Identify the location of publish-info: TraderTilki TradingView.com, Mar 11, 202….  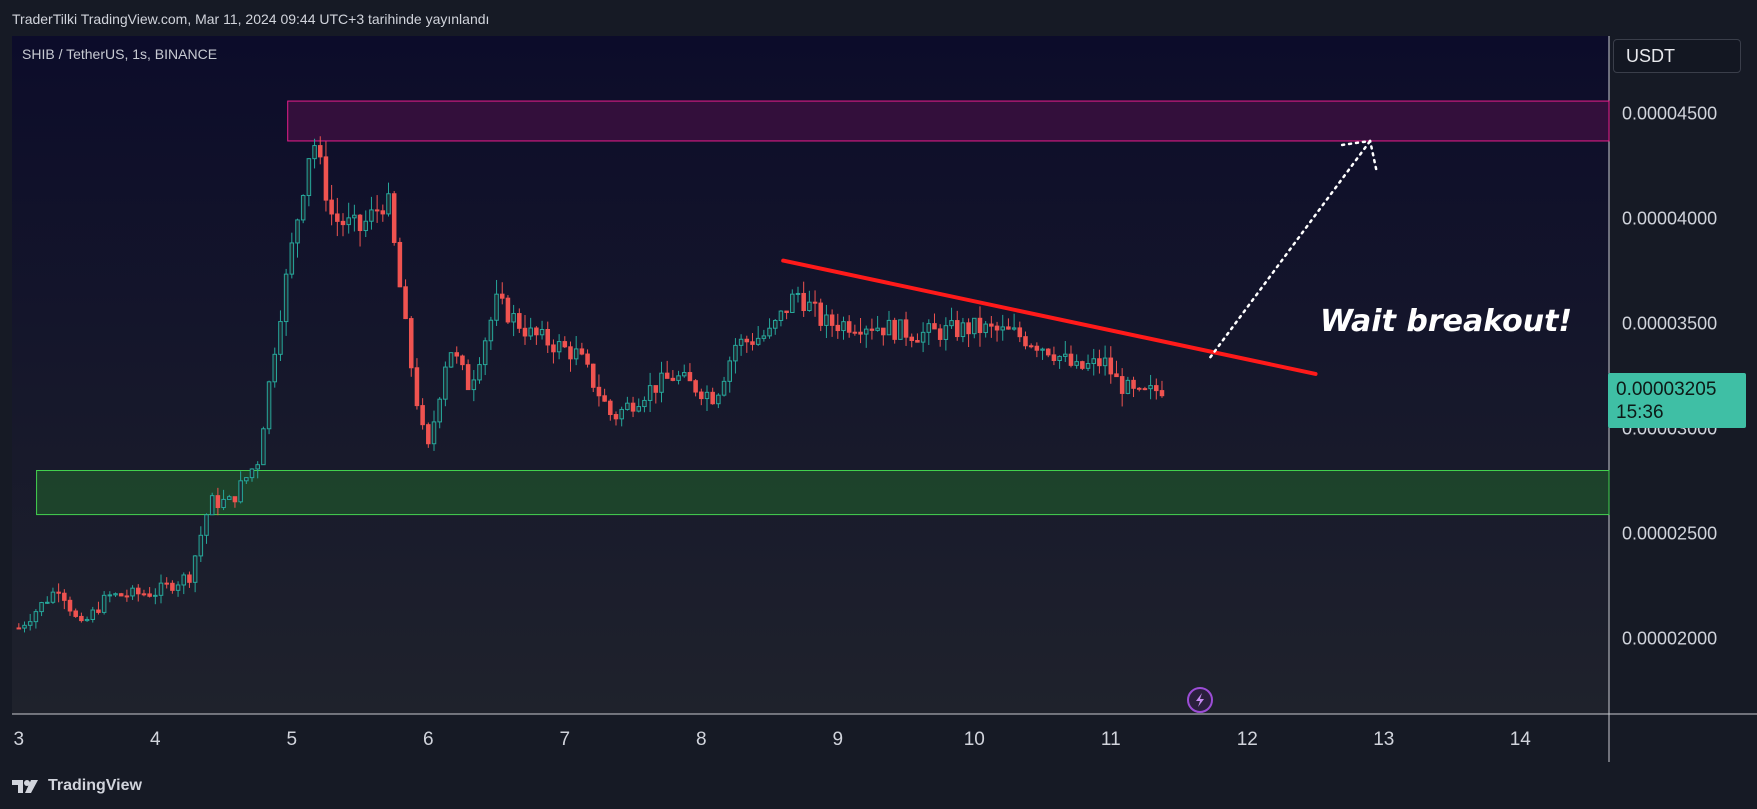
(251, 19).